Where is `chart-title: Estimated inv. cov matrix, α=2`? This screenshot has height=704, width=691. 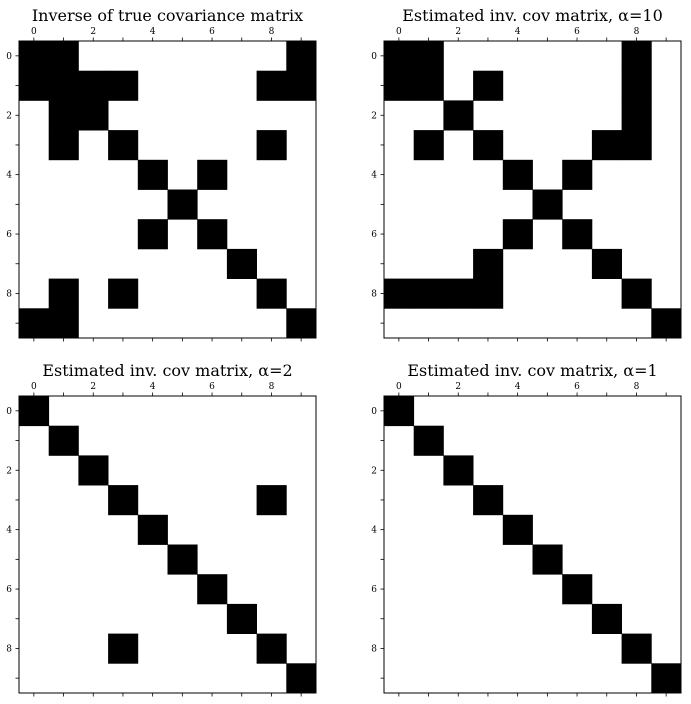 chart-title: Estimated inv. cov matrix, α=2 is located at coordinates (167, 370).